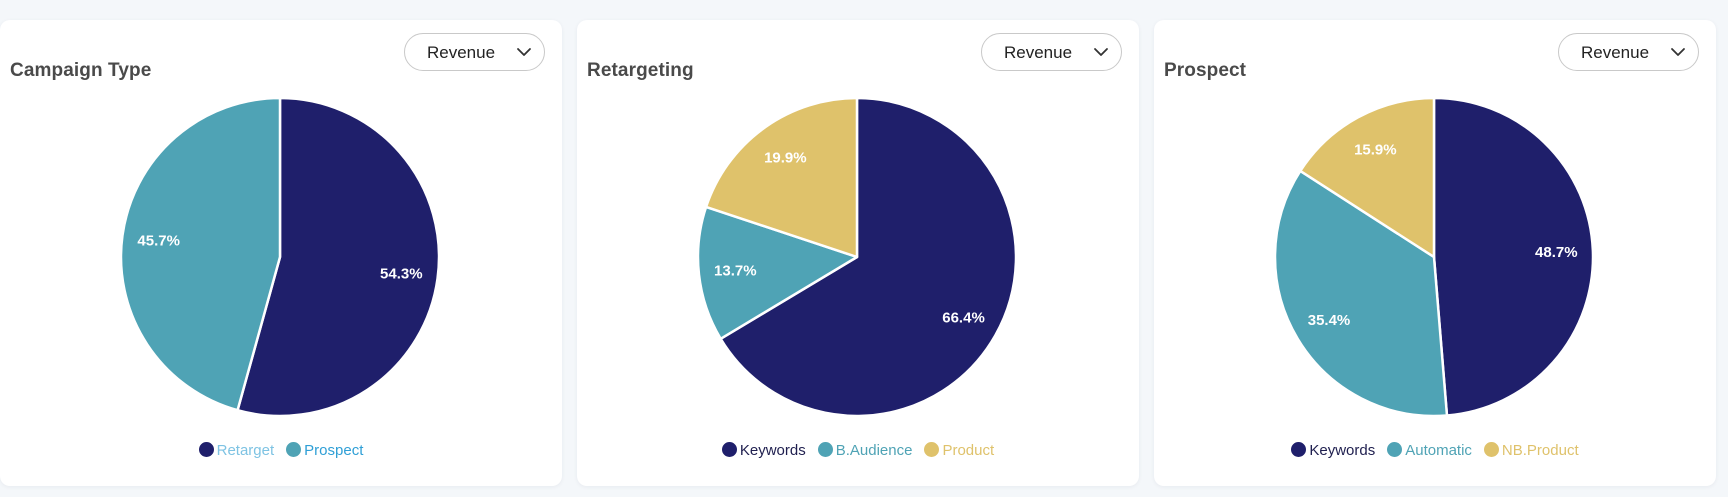 The width and height of the screenshot is (1728, 497). What do you see at coordinates (1375, 150) in the screenshot?
I see `slice-percent-label: 15.9%` at bounding box center [1375, 150].